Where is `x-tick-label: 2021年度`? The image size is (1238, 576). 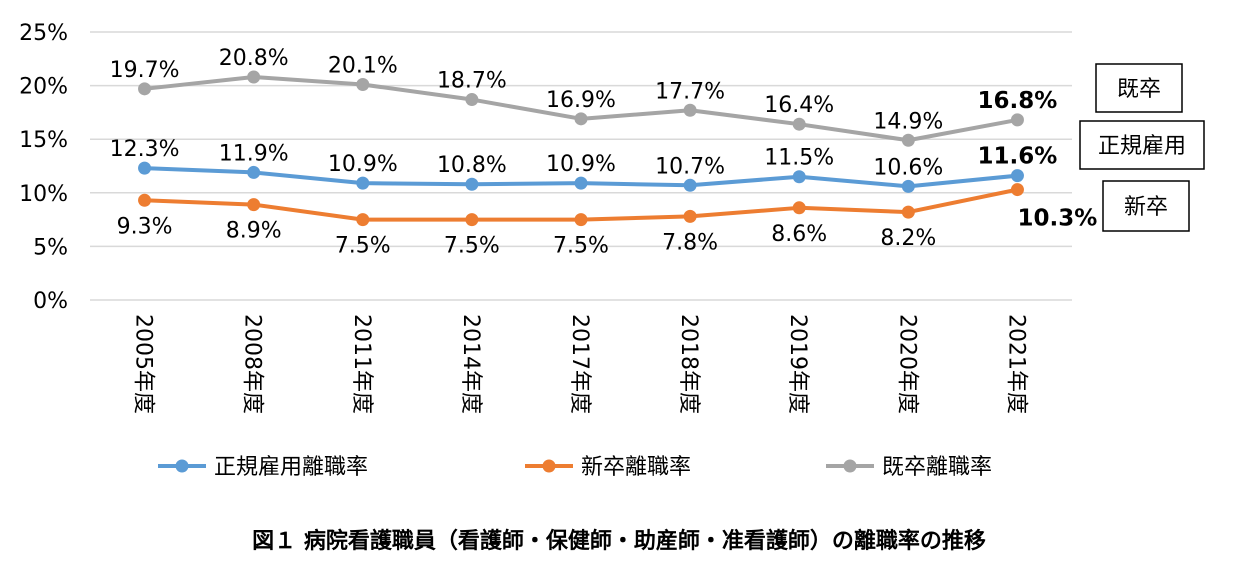
x-tick-label: 2021年度 is located at coordinates (1015, 364).